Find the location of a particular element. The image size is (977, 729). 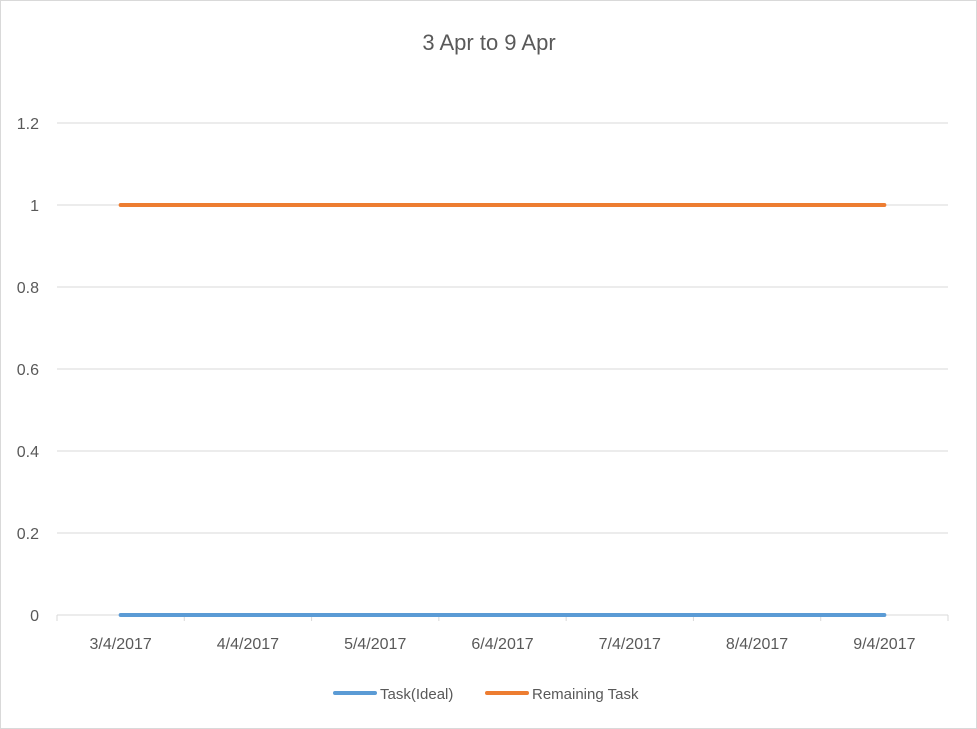

y-tick-label: 1 is located at coordinates (34, 206).